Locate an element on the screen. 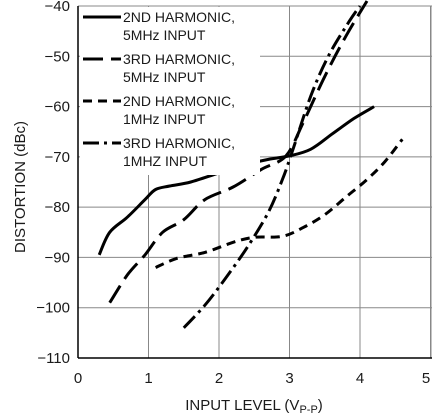 The width and height of the screenshot is (432, 418). y-tick-label: −60 is located at coordinates (57, 107).